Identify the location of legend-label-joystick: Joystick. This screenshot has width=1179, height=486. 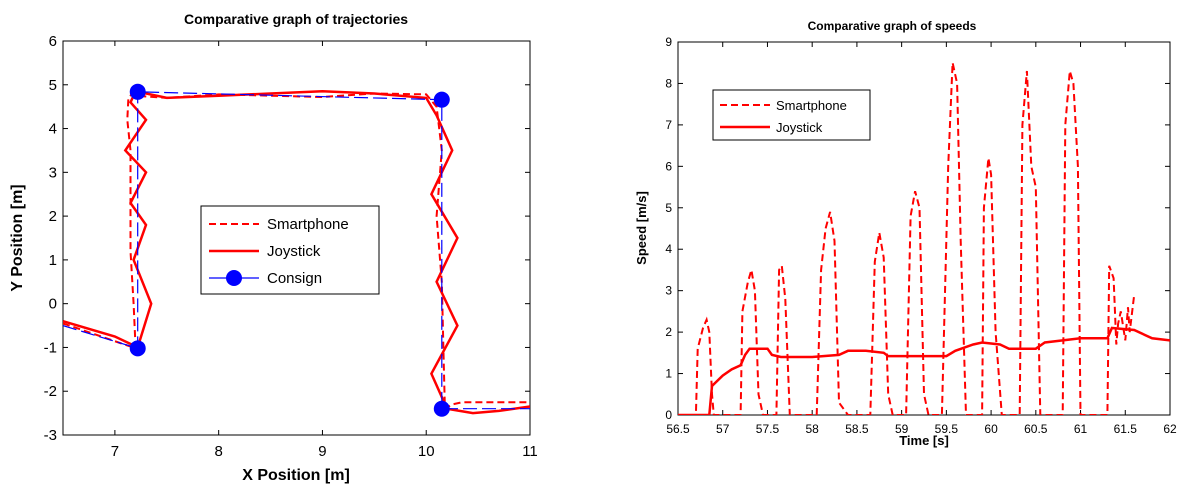
(294, 251).